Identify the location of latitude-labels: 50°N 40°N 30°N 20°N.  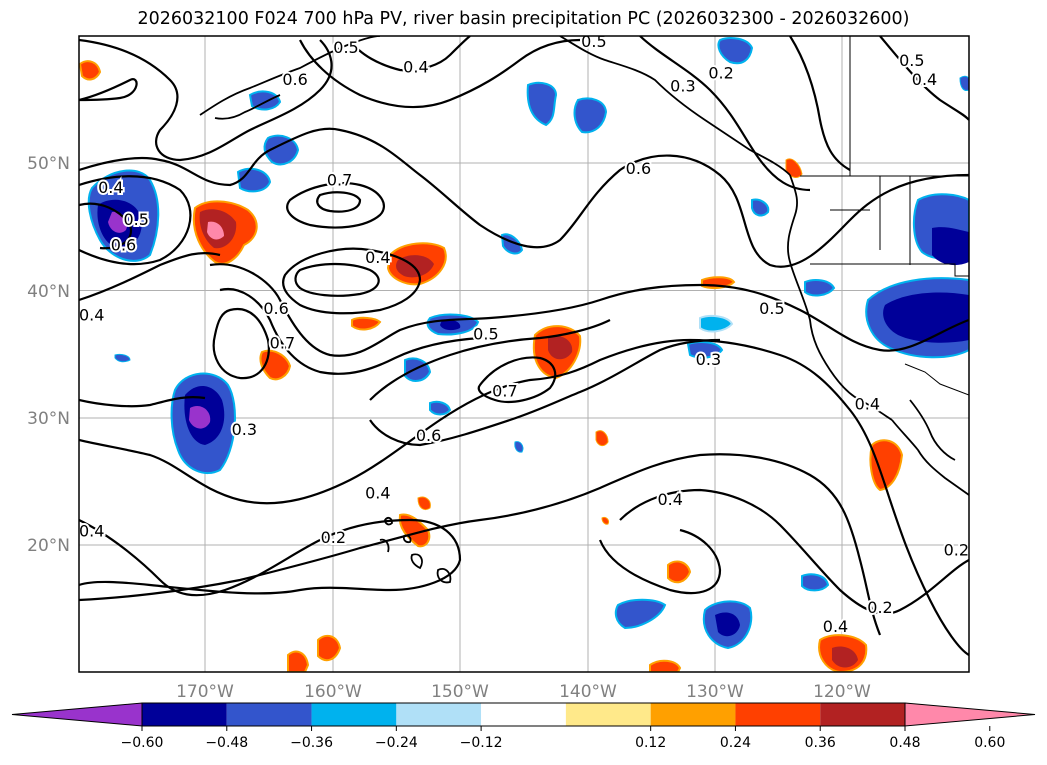
(48, 355).